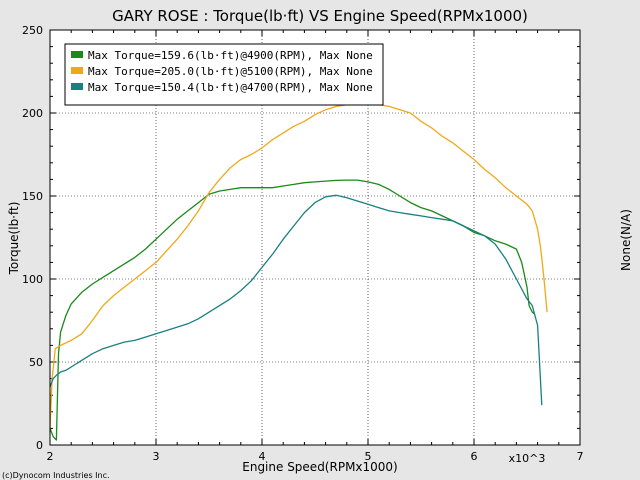  What do you see at coordinates (474, 456) in the screenshot?
I see `x-tick-label: 6` at bounding box center [474, 456].